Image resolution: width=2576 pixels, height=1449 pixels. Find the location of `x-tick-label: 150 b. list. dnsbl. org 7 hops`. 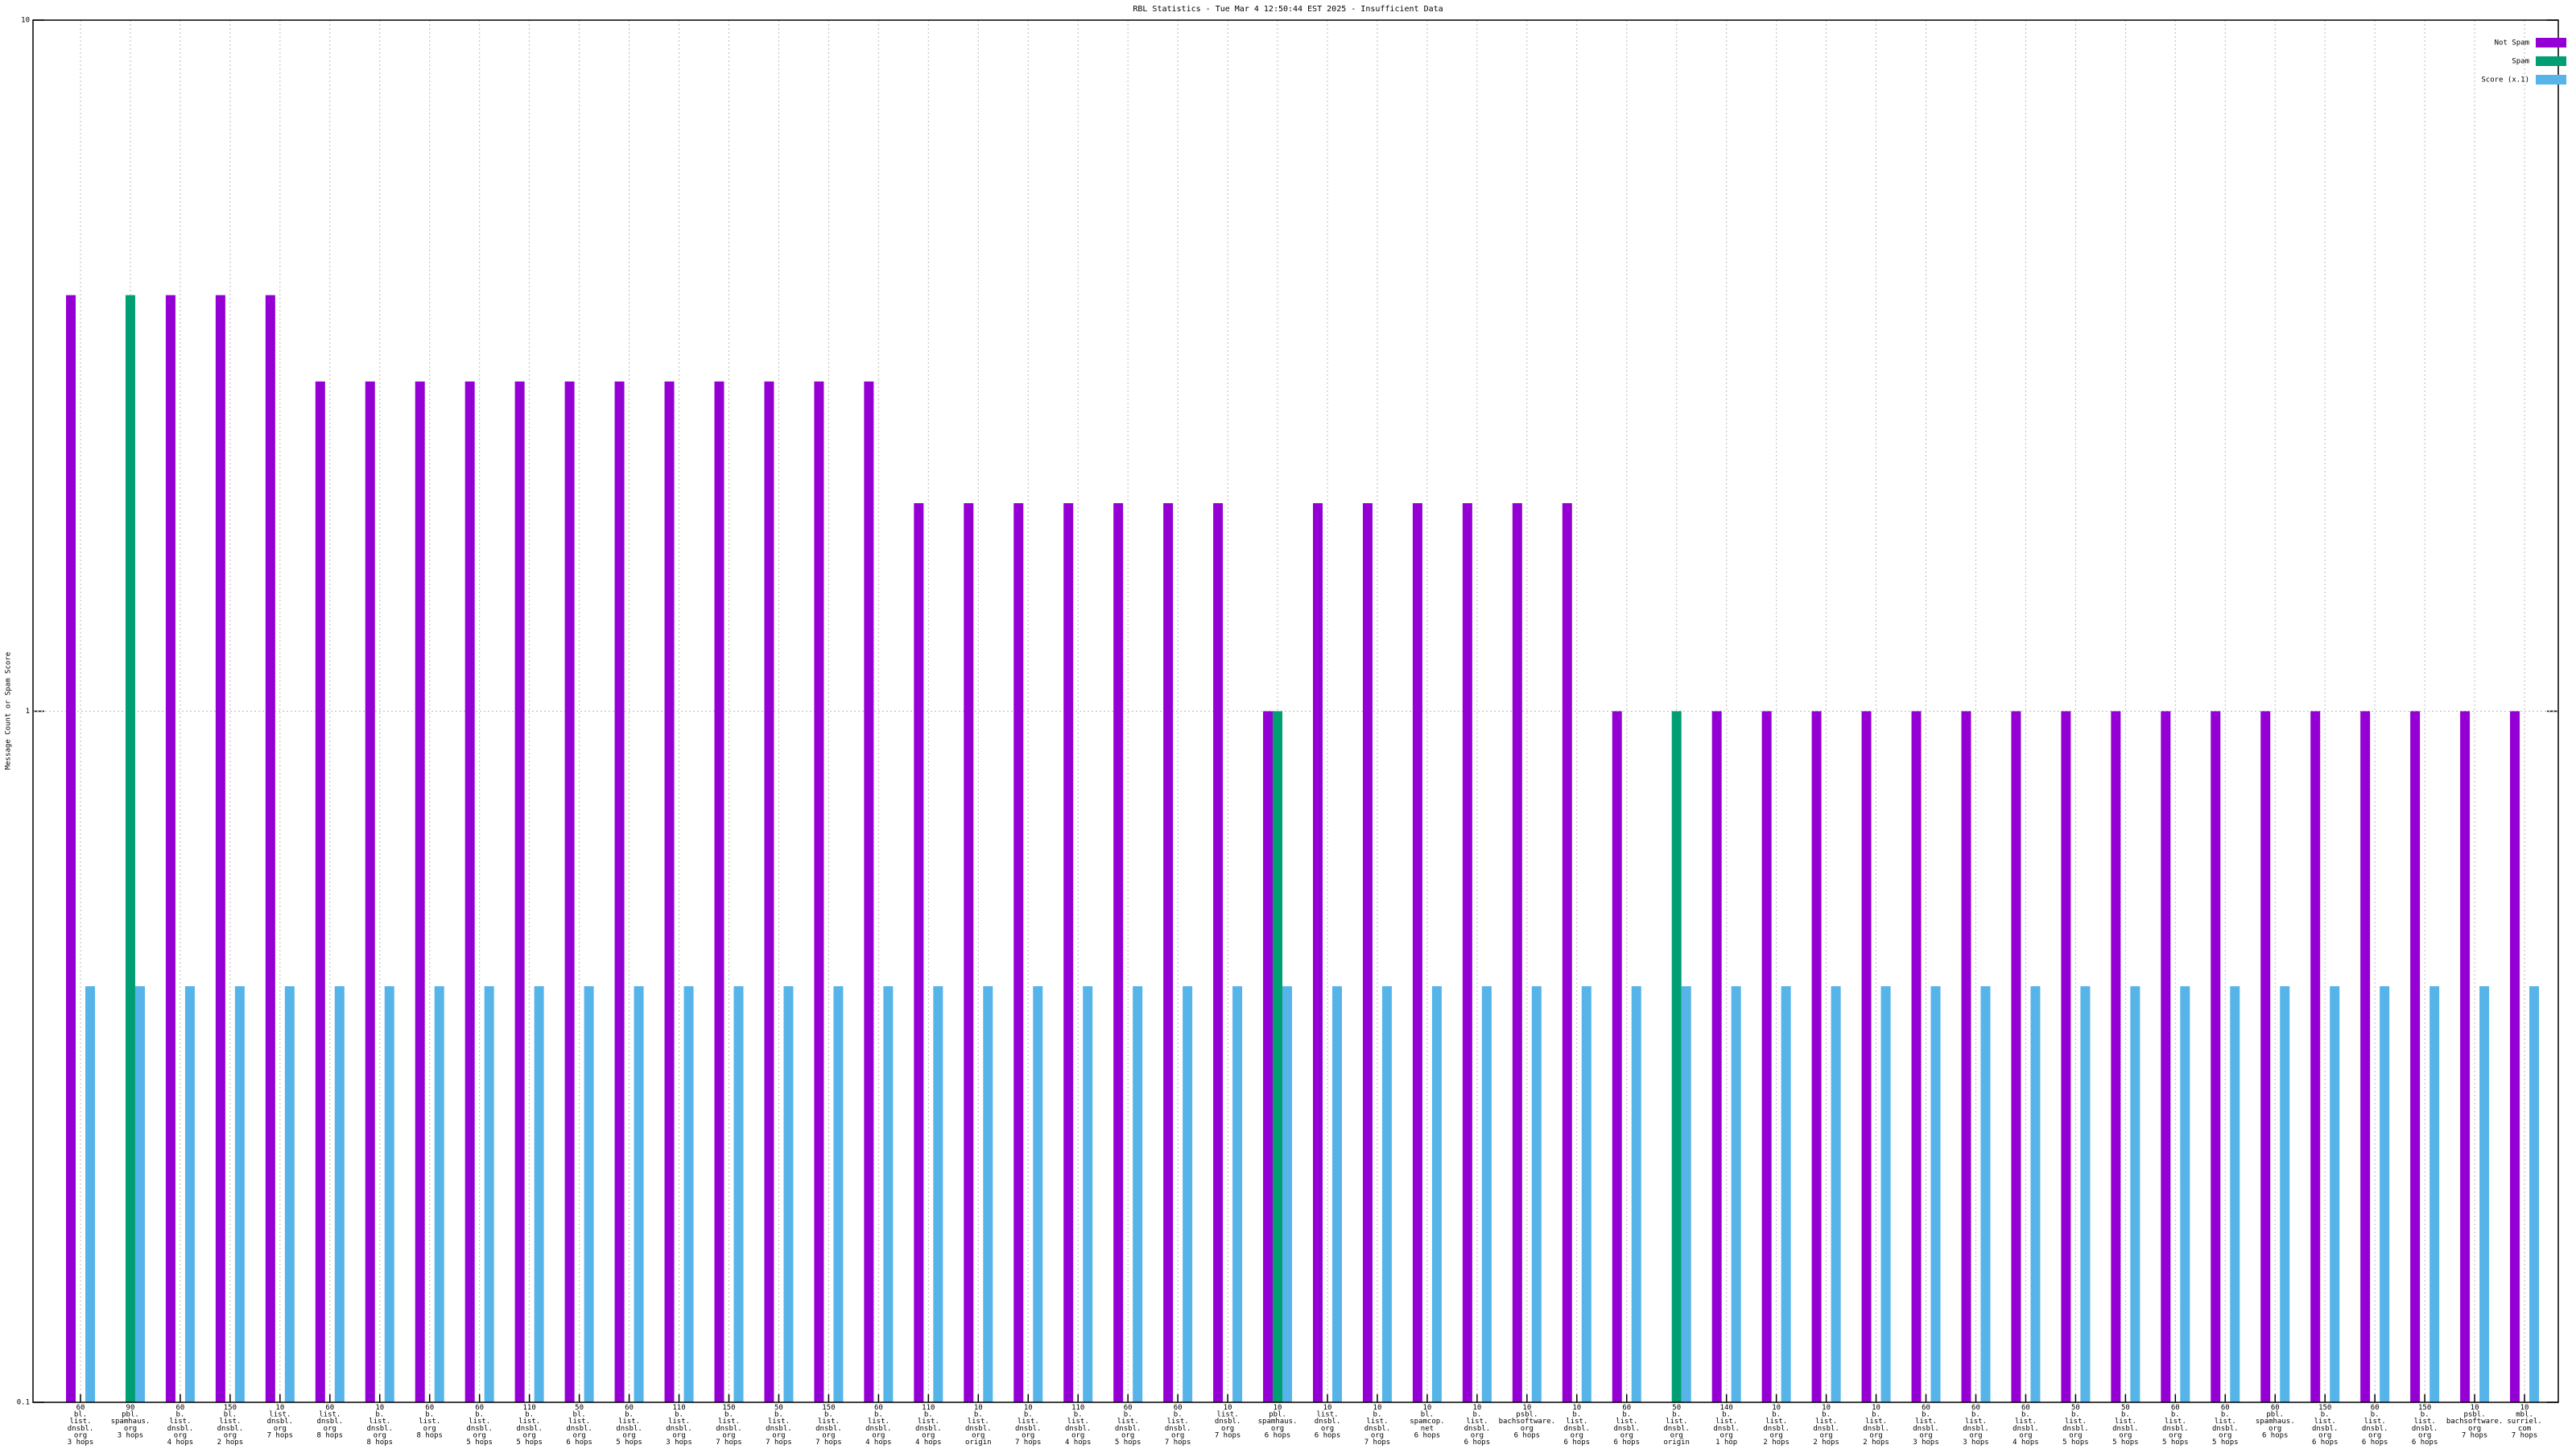

x-tick-label: 150 b. list. dnsbl. org 7 hops is located at coordinates (828, 1425).